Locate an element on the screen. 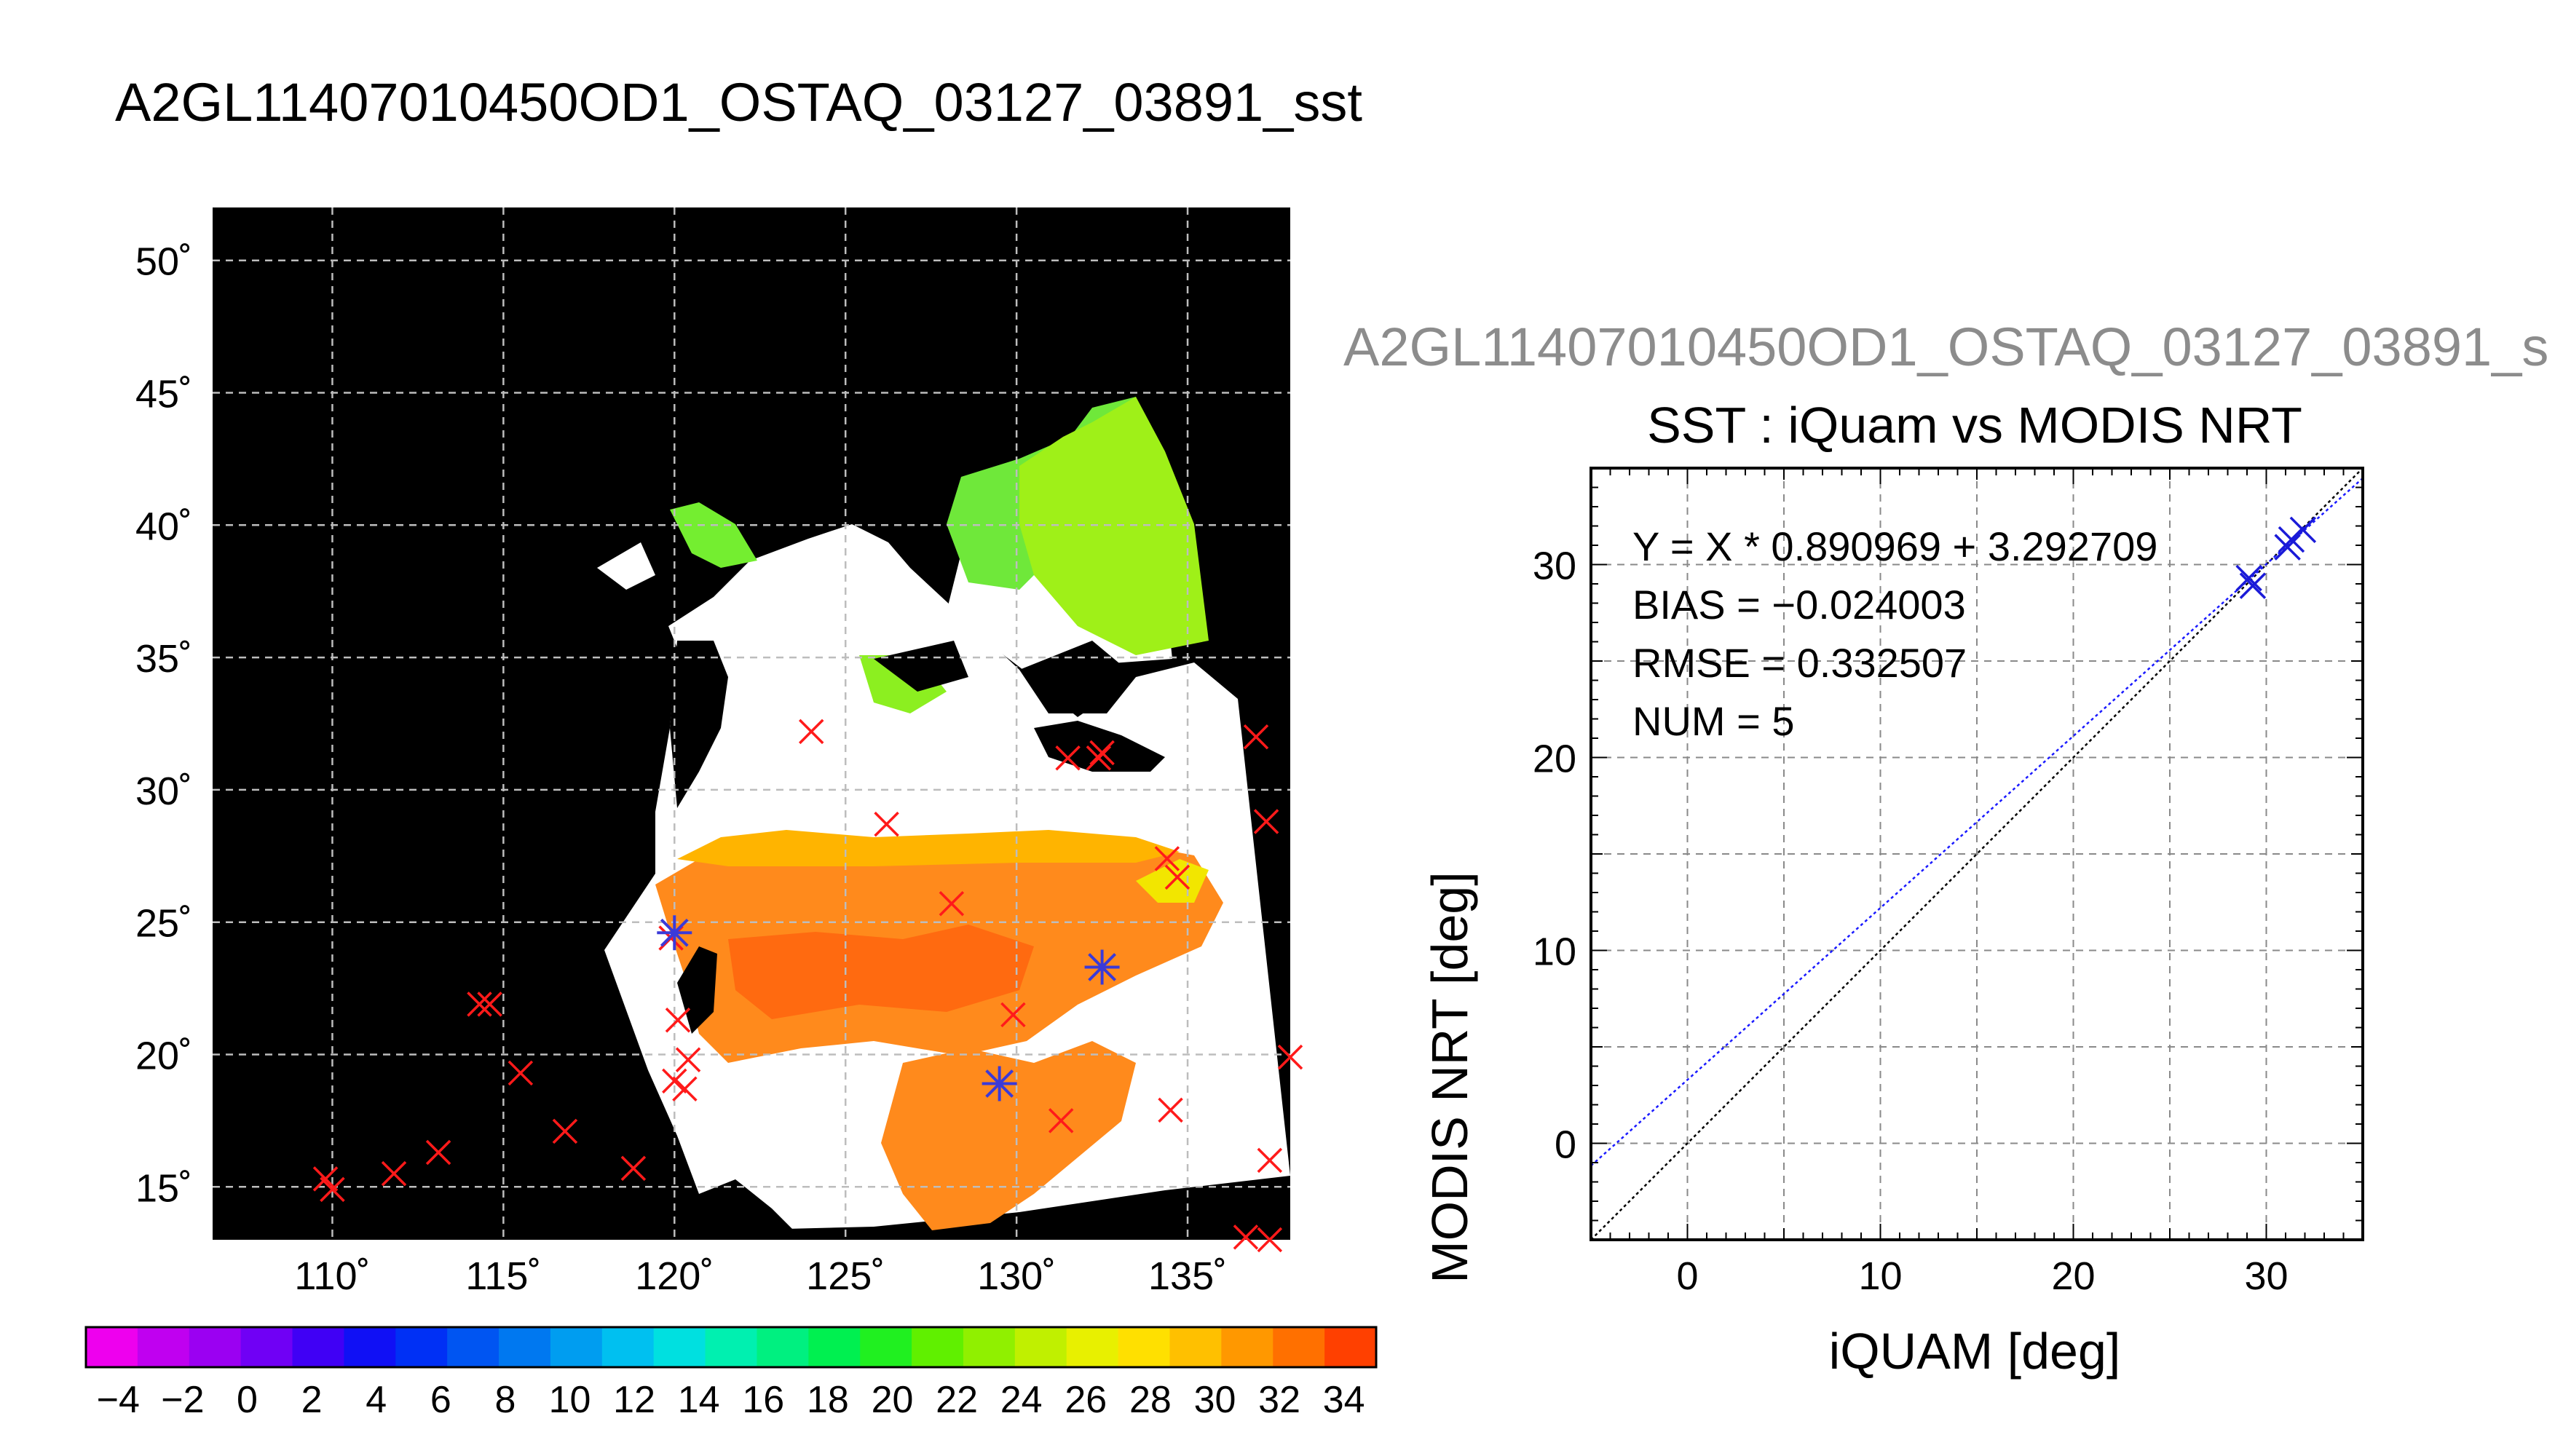 The height and width of the screenshot is (1456, 2555). land-east-green is located at coordinates (1114, 526).